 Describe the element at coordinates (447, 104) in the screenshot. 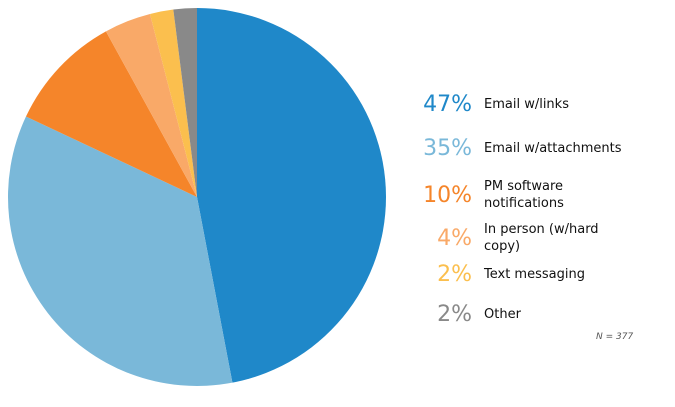

I see `legend-value: 47%` at that location.